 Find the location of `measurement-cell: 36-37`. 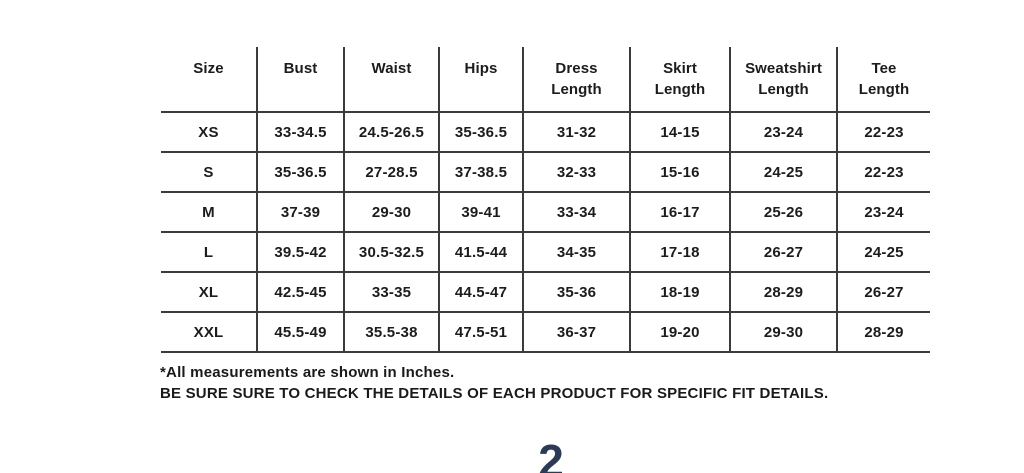

measurement-cell: 36-37 is located at coordinates (576, 332).